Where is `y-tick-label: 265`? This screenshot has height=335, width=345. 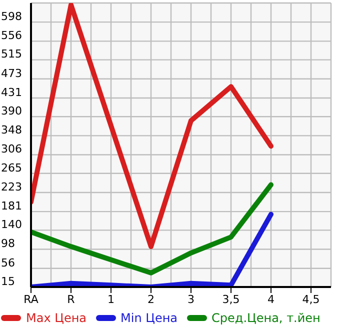
y-tick-label: 265 is located at coordinates (11, 167).